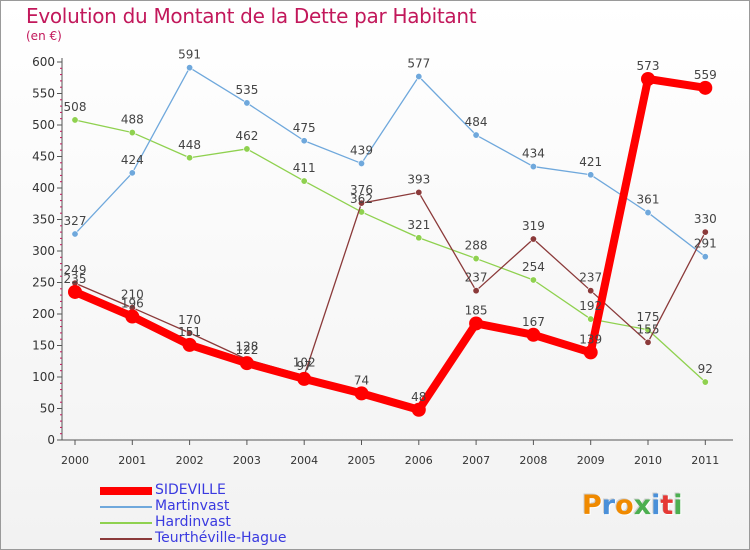 This screenshot has width=750, height=550. What do you see at coordinates (132, 295) in the screenshot?
I see `data-label: 210` at bounding box center [132, 295].